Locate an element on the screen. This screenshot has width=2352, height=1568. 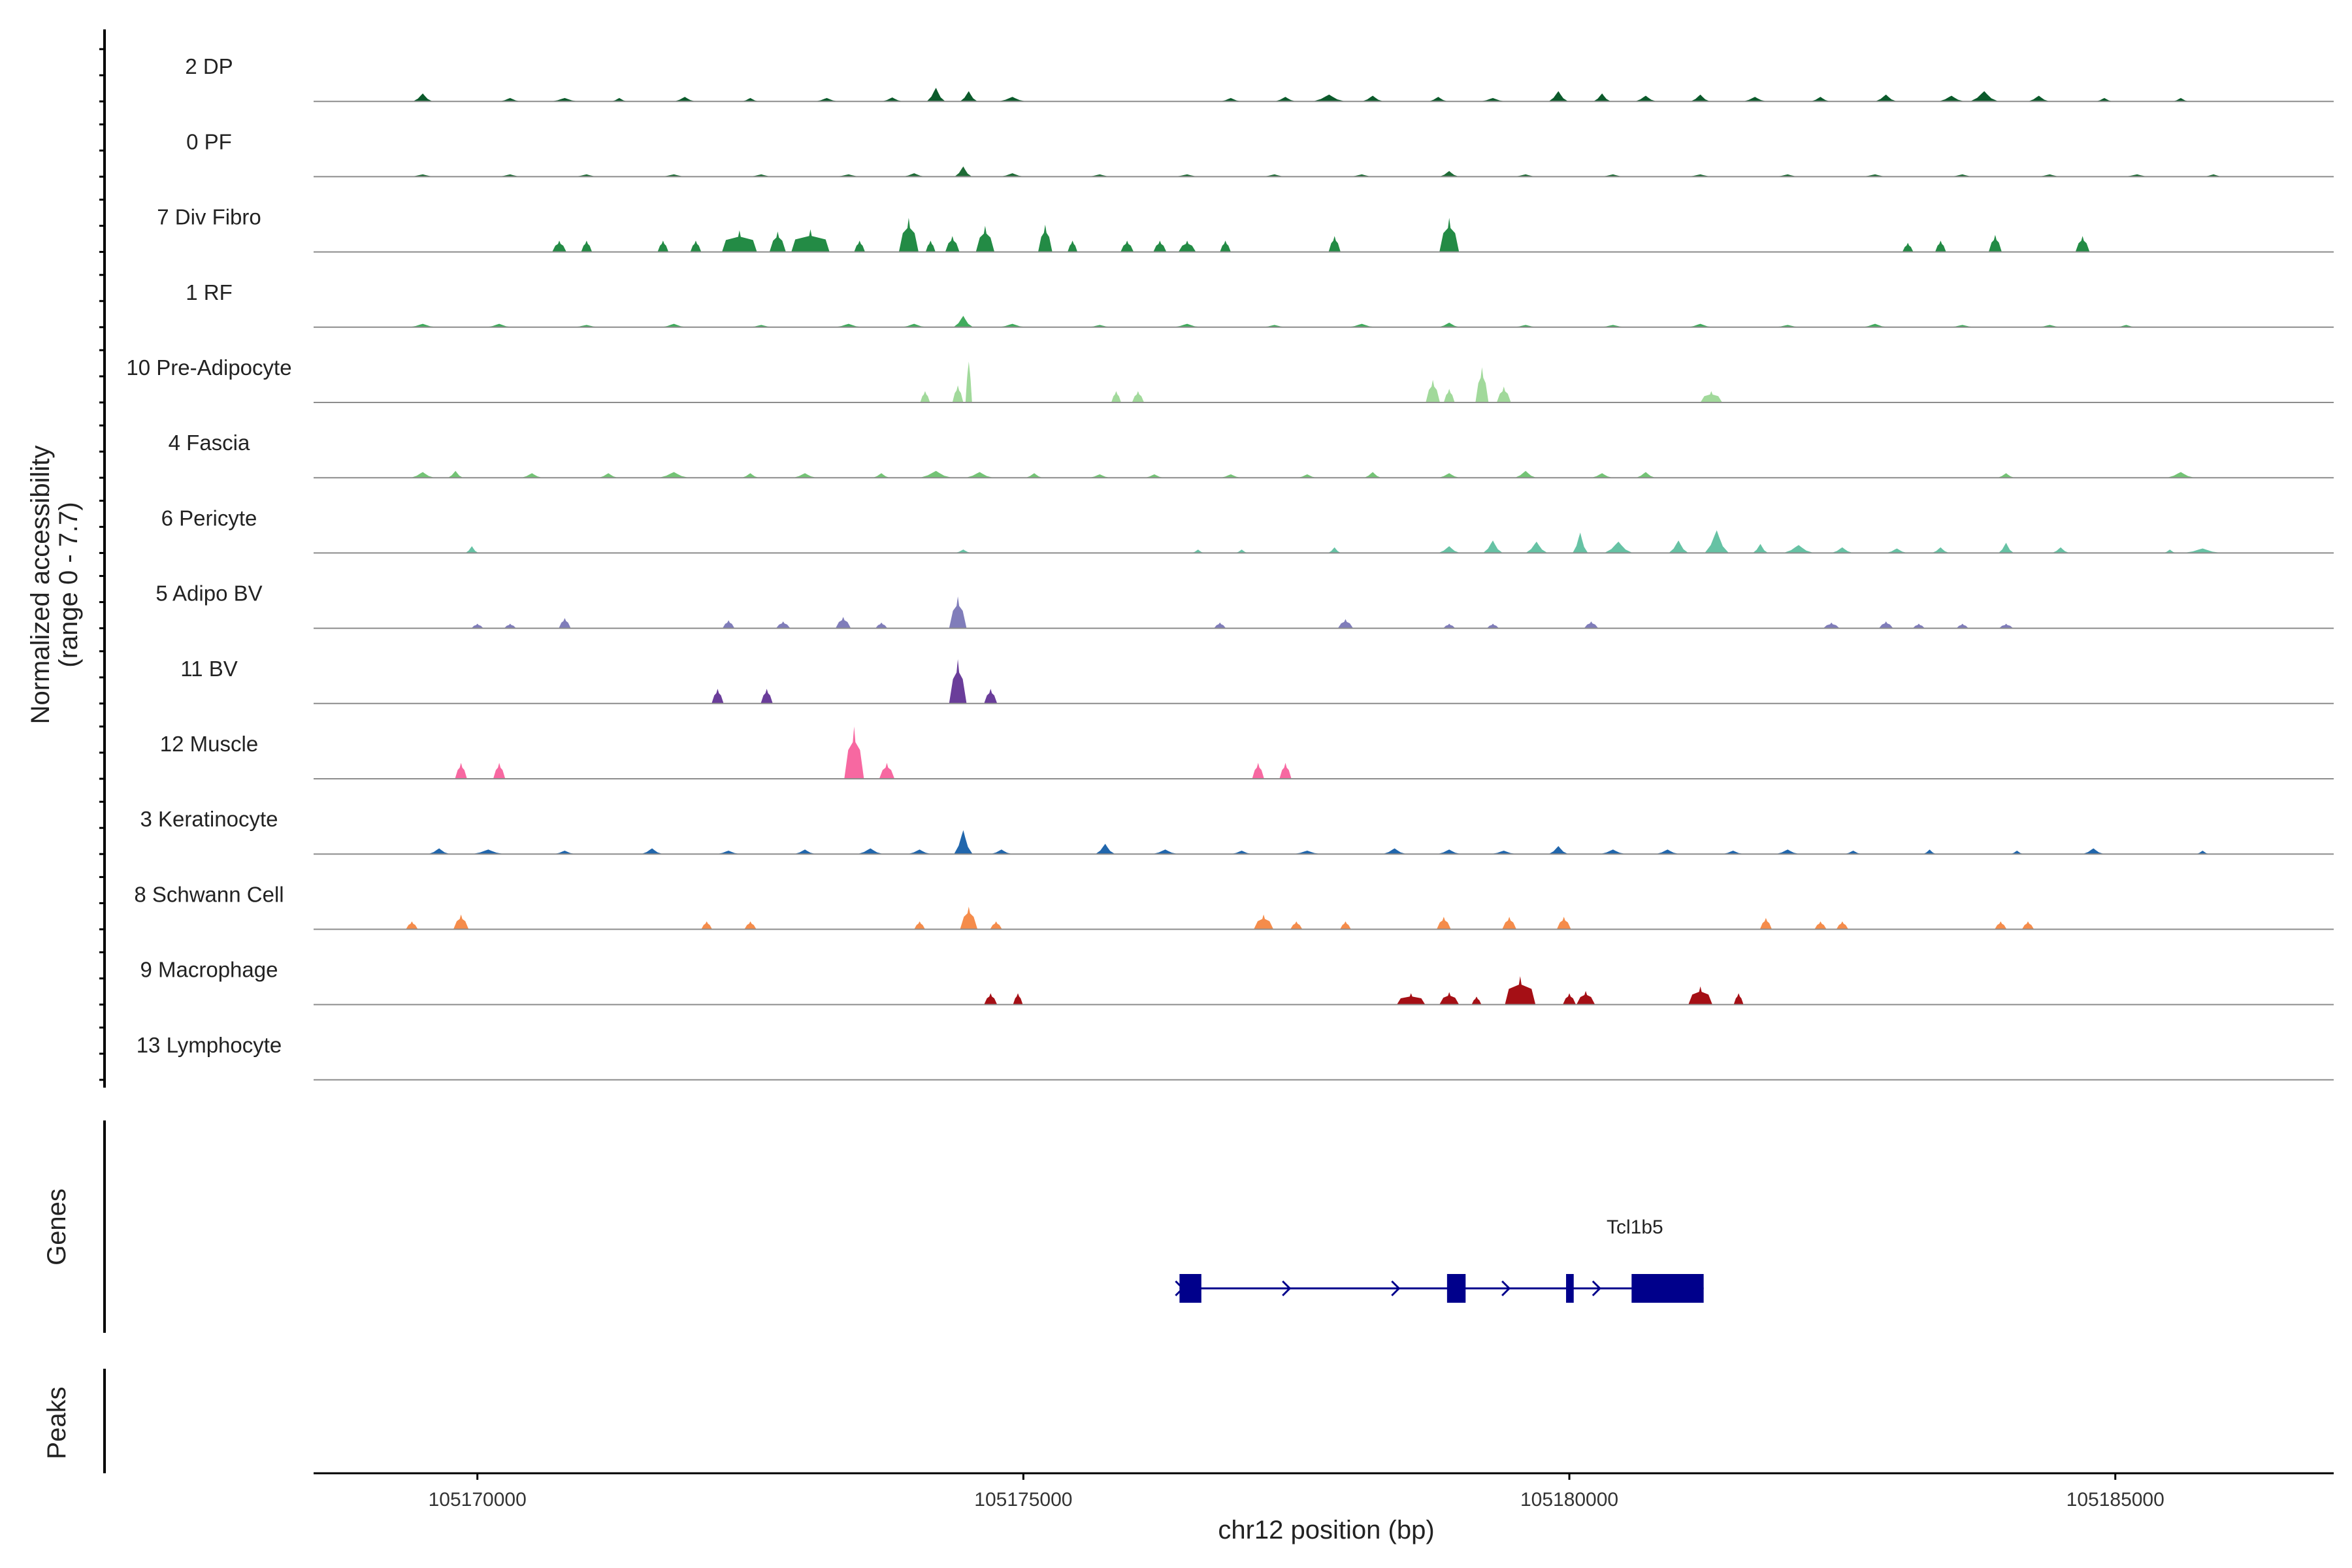
track-label: 8 Schwann Cell is located at coordinates (209, 894).